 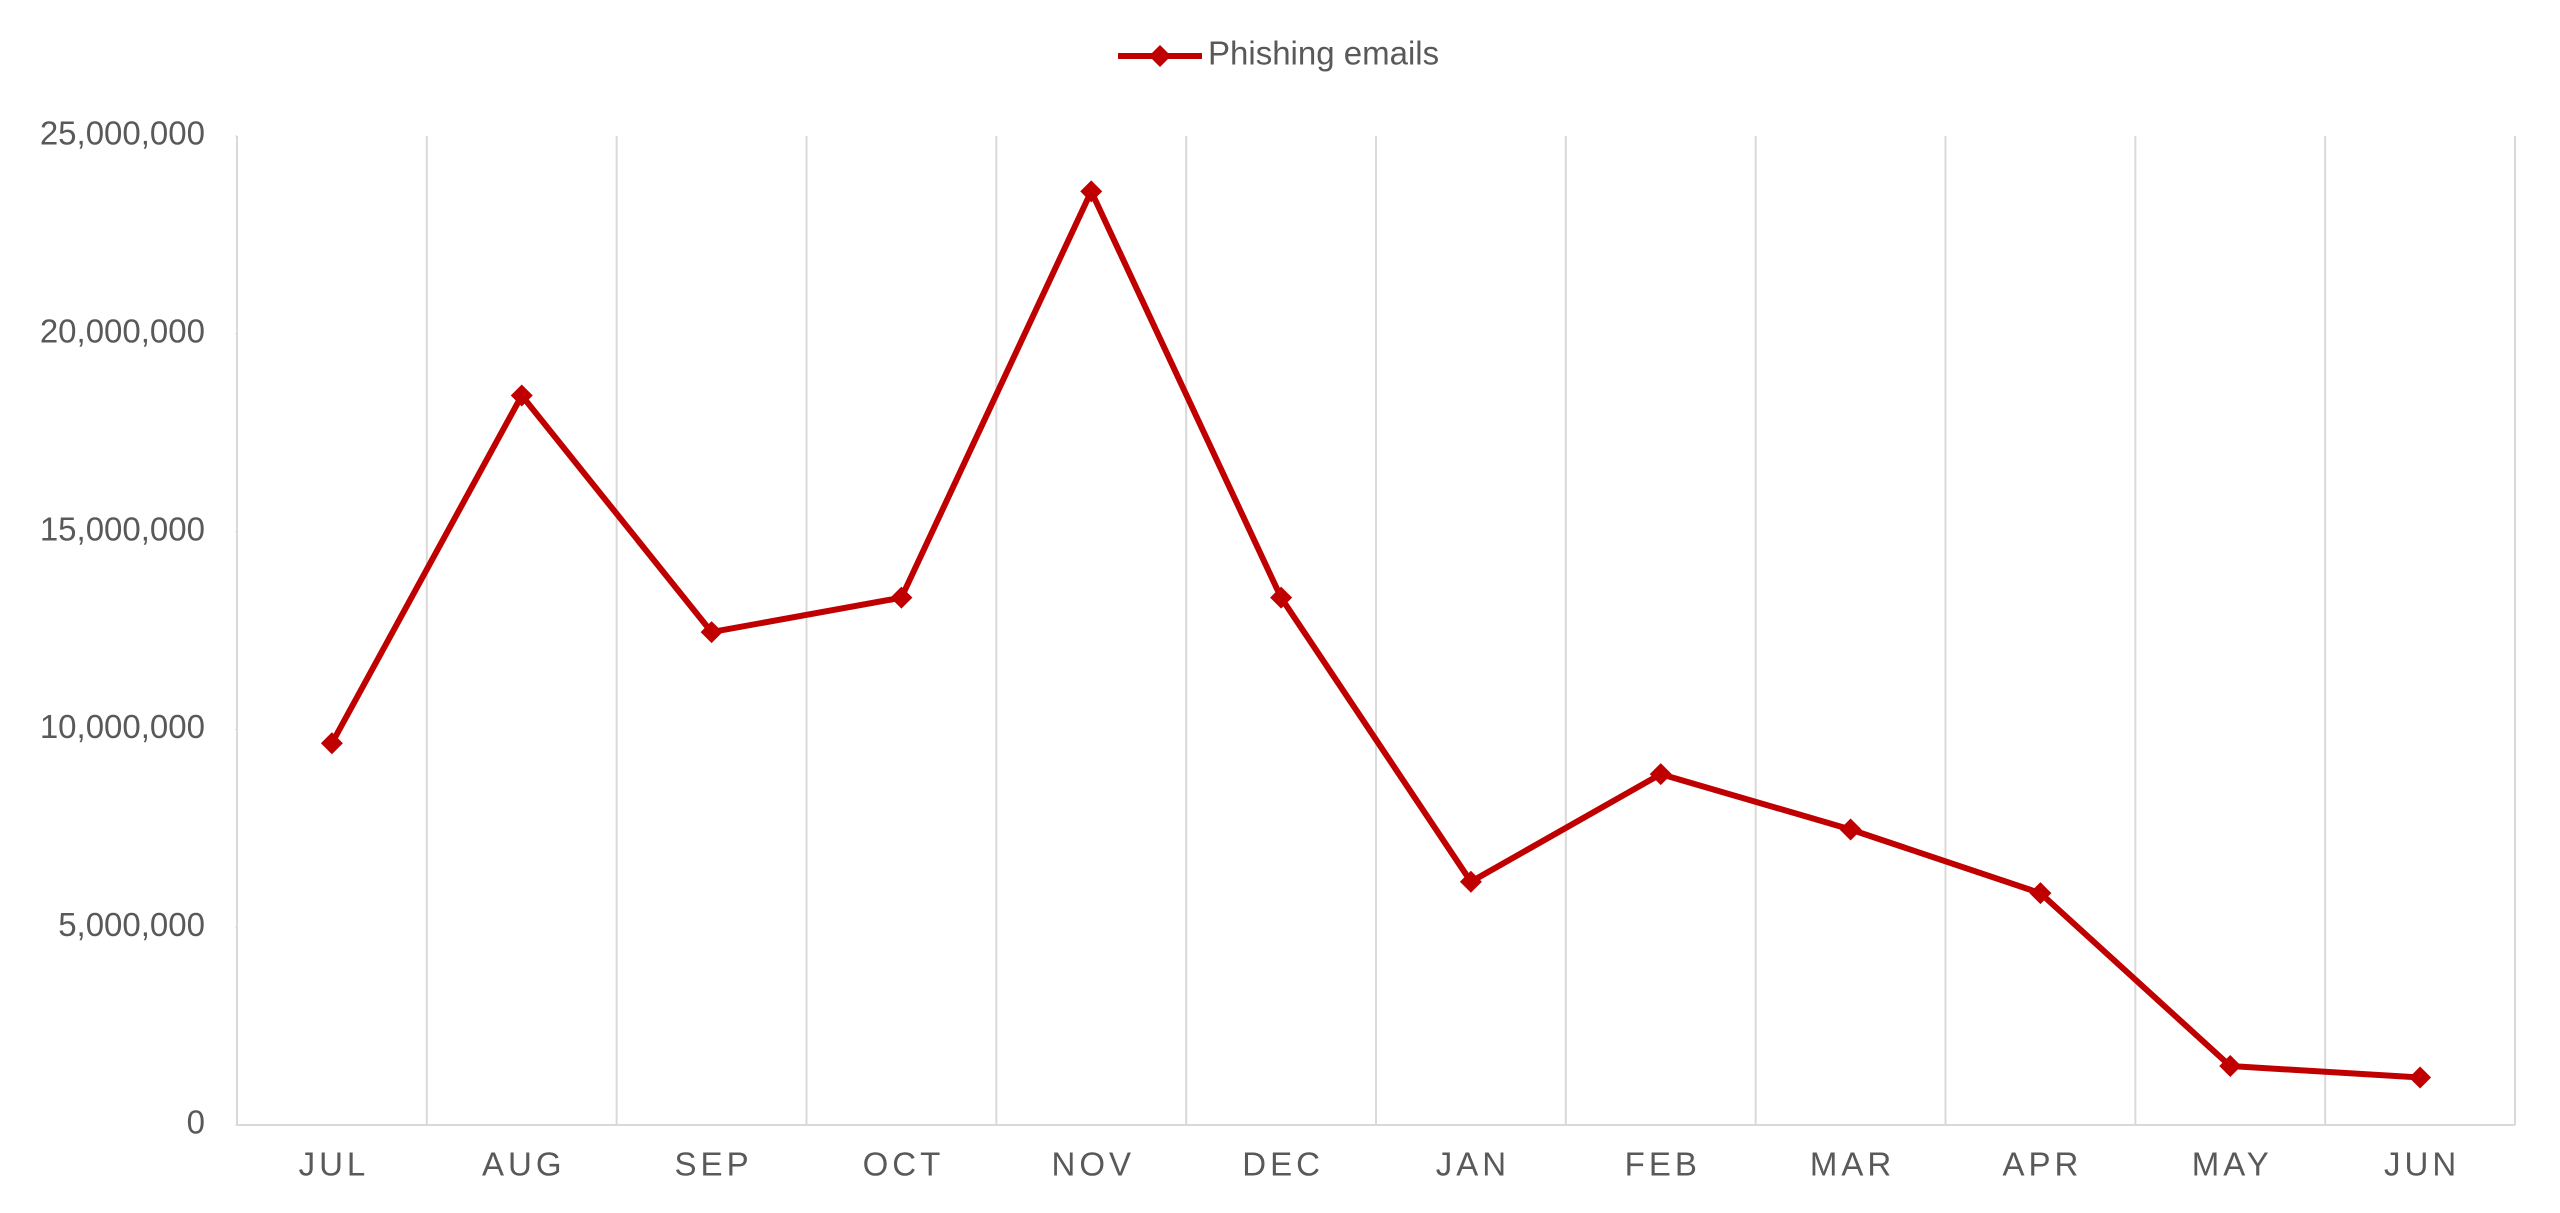 I want to click on x-tick-label: MAY, so click(x=2232, y=1164).